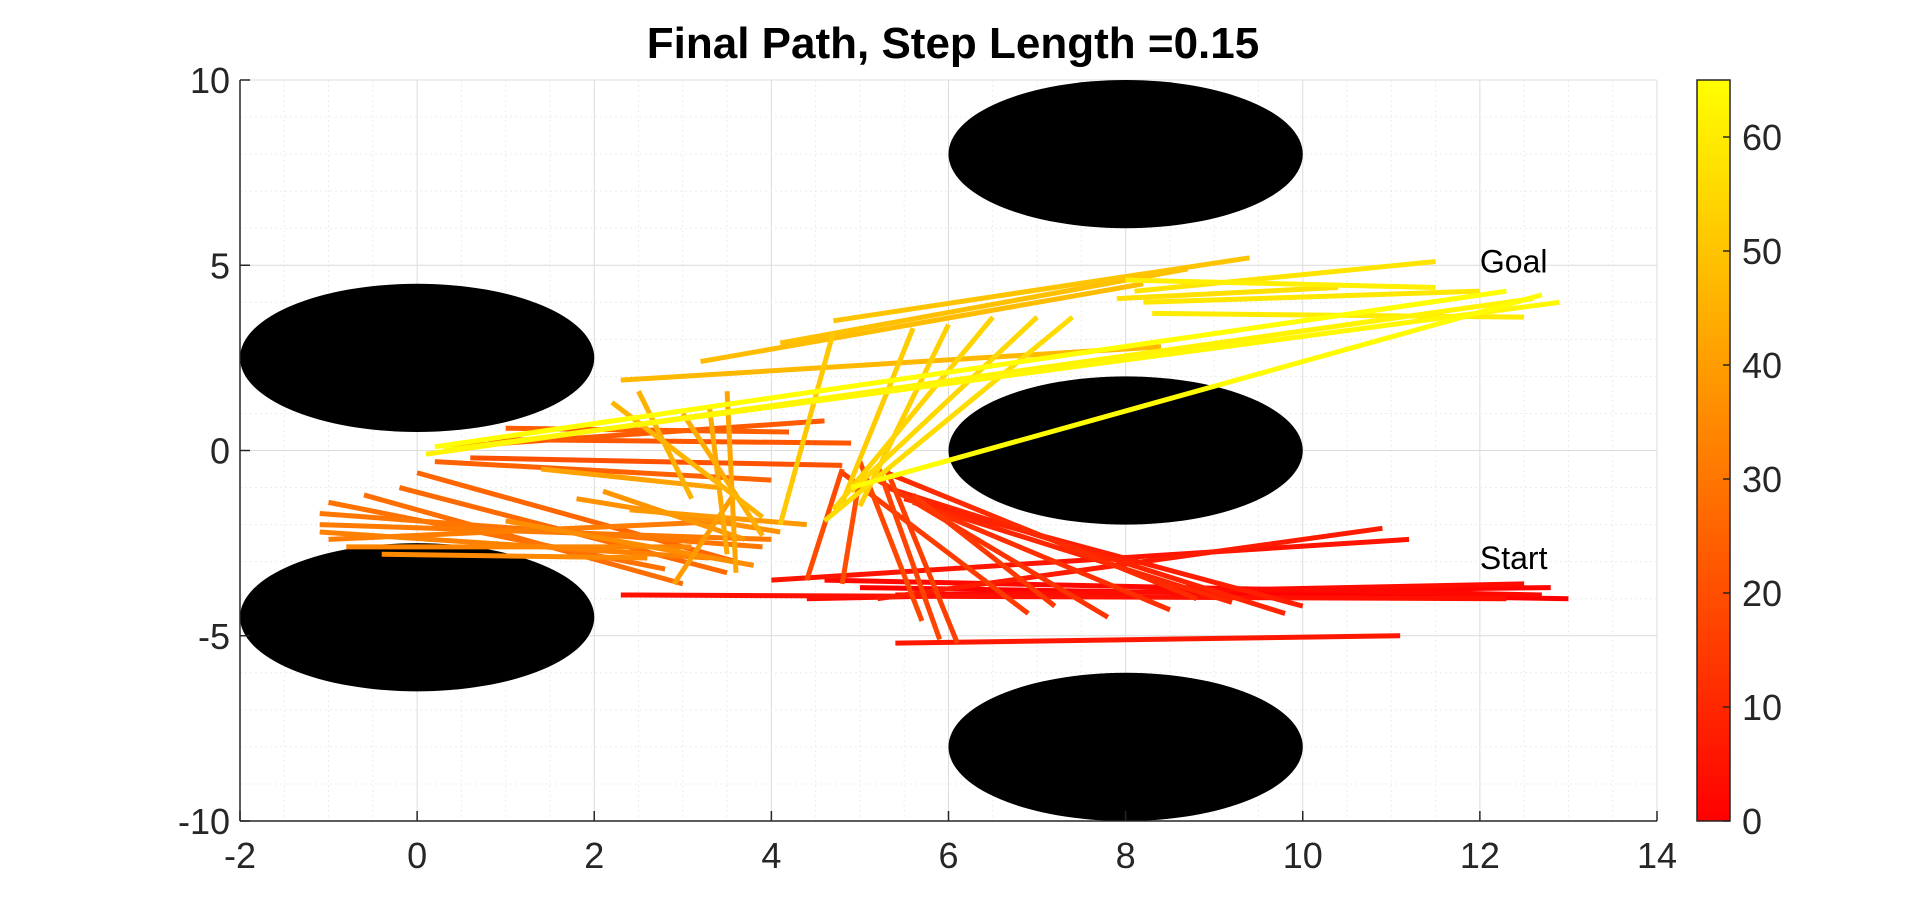 Image resolution: width=1920 pixels, height=911 pixels. Describe the element at coordinates (1514, 558) in the screenshot. I see `annotation-start: Start` at that location.